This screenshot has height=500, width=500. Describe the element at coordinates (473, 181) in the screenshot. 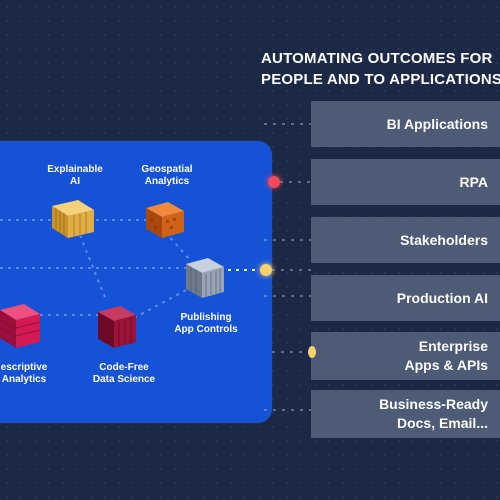

I see `outcome-label: RPA` at that location.